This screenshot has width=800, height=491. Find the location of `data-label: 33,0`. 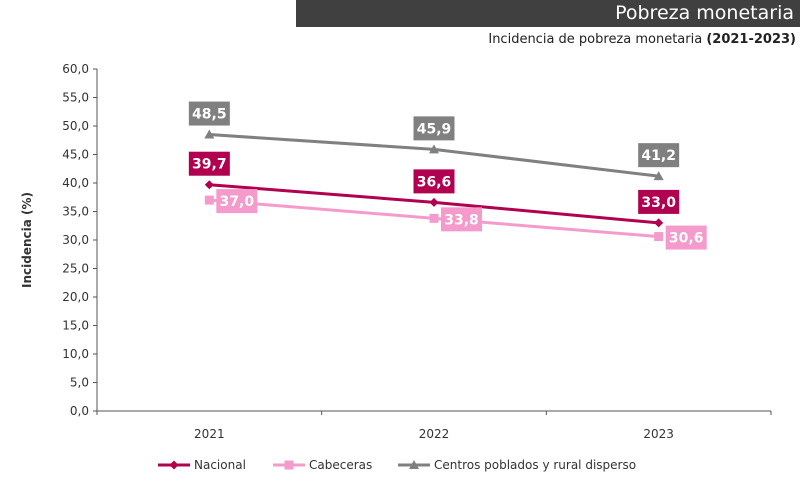

data-label: 33,0 is located at coordinates (658, 203).